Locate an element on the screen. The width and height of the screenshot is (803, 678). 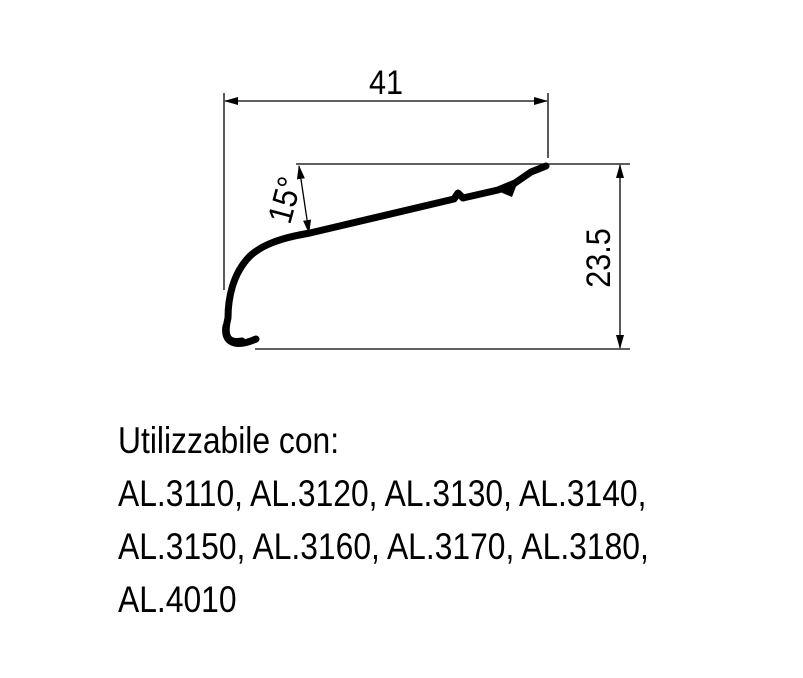
caption-heading: Utilizzabile con: is located at coordinates (229, 440).